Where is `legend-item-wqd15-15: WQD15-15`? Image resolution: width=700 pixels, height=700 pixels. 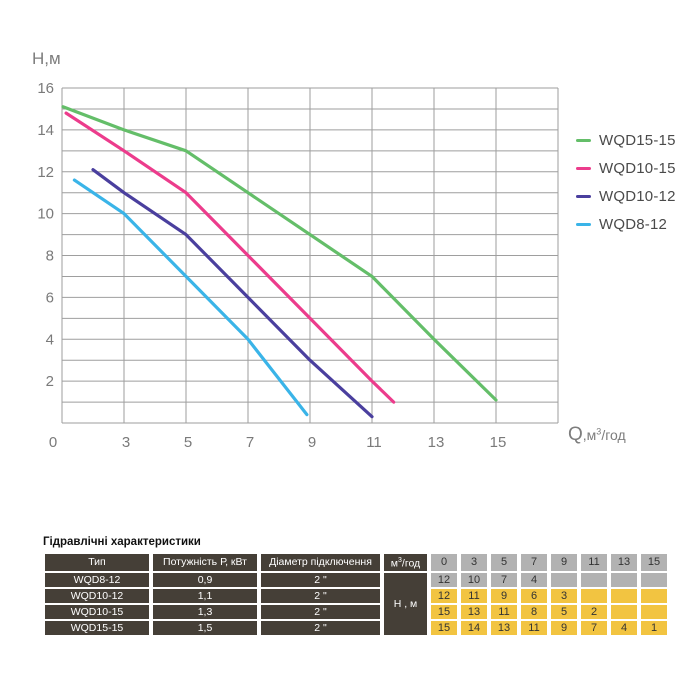 legend-item-wqd15-15: WQD15-15 is located at coordinates (626, 140).